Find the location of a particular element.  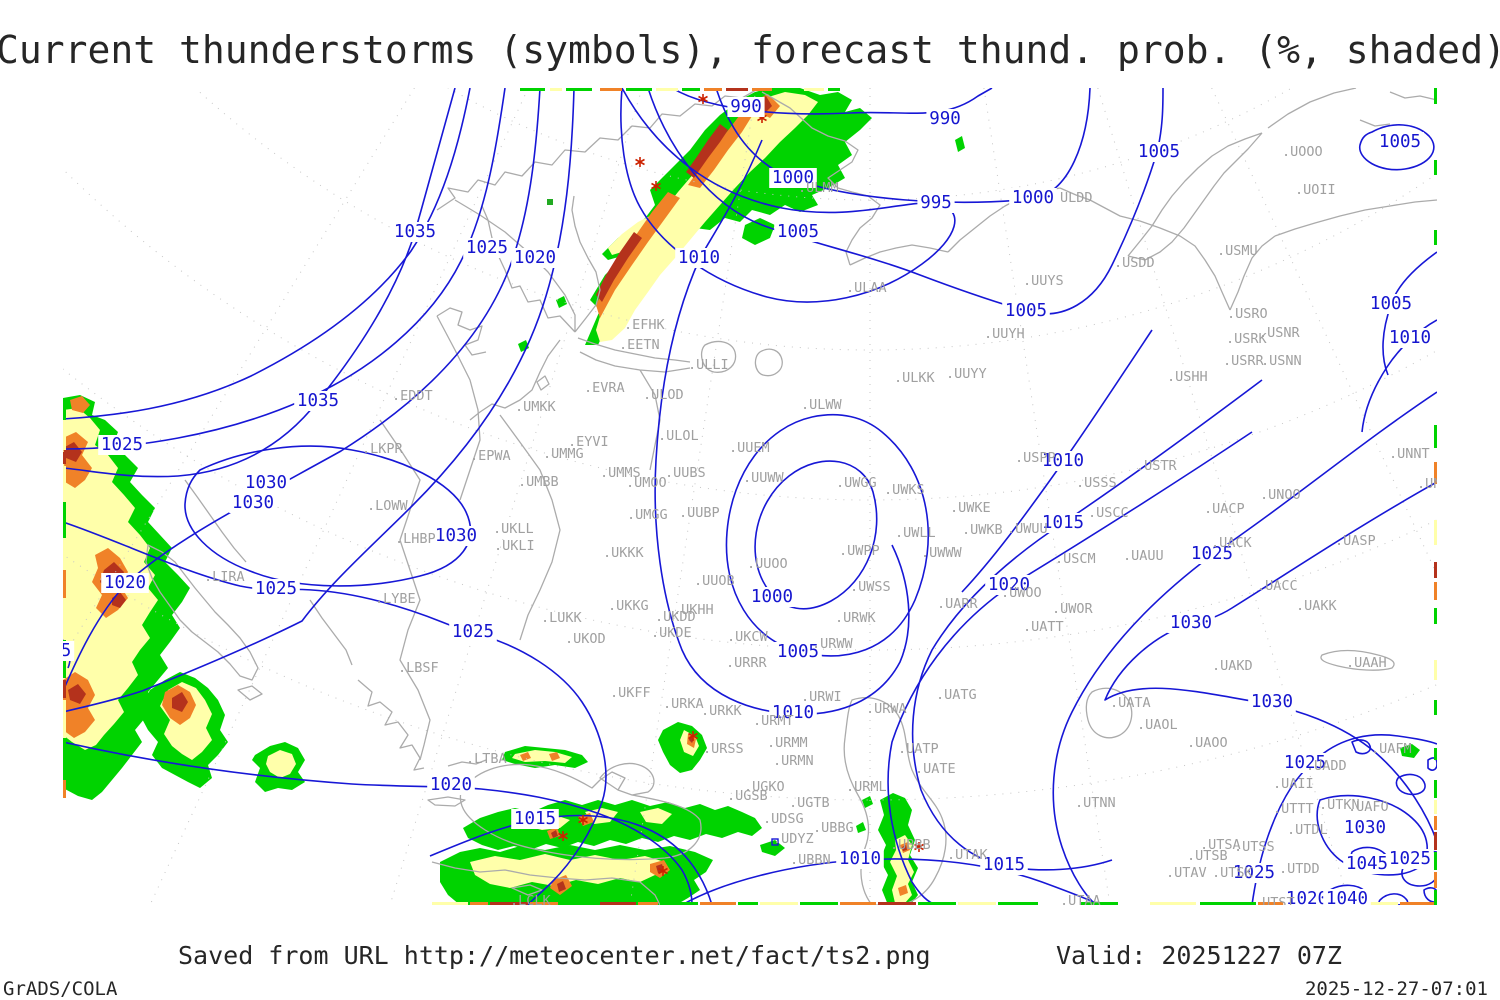

station-label-UATA: .UATA is located at coordinates (1130, 703).